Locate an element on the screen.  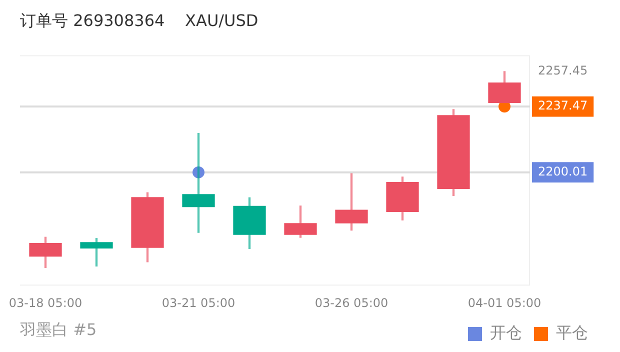
legend-label: 平仓 is located at coordinates (572, 332).